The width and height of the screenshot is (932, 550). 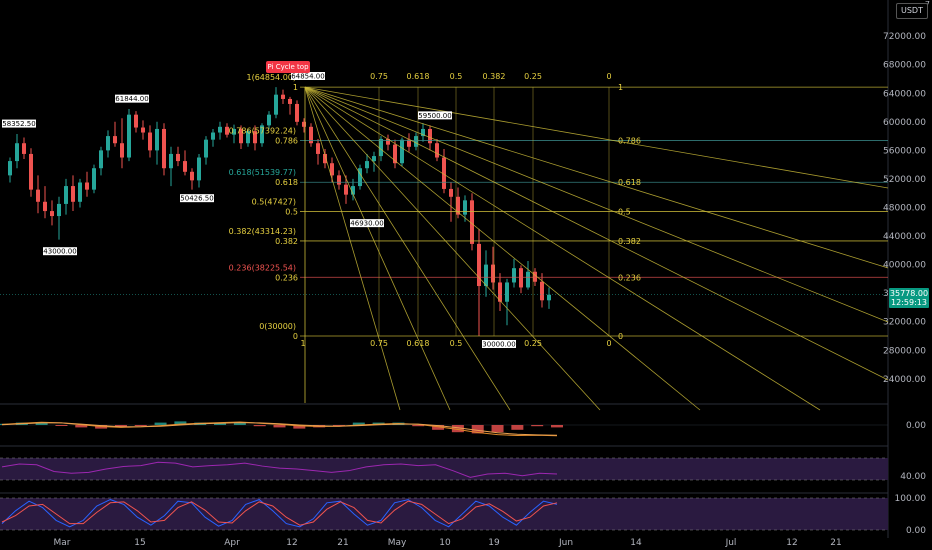 I want to click on time-tick-label: Jul, so click(x=731, y=543).